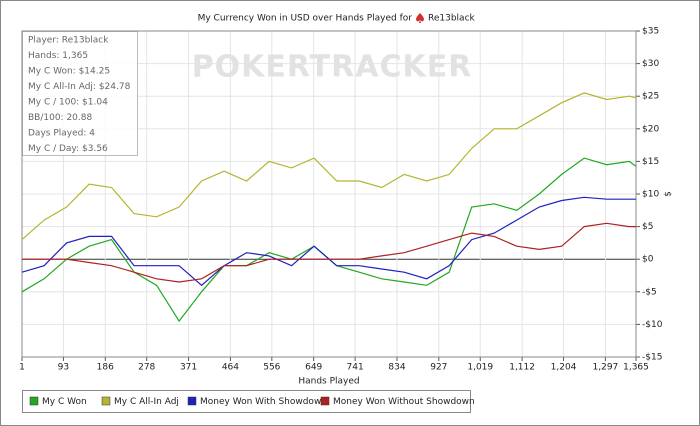  I want to click on y-axis-label: $, so click(669, 194).